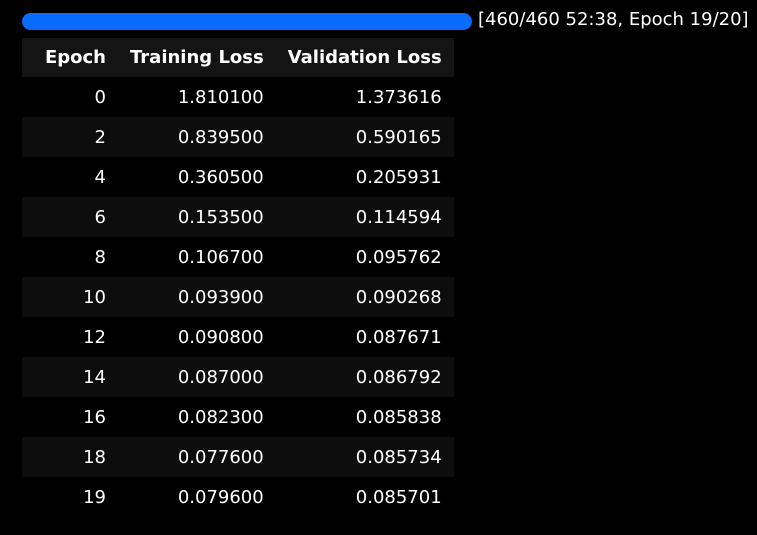 The image size is (757, 535). Describe the element at coordinates (398, 457) in the screenshot. I see `cell-validation-loss: 0.085734` at that location.